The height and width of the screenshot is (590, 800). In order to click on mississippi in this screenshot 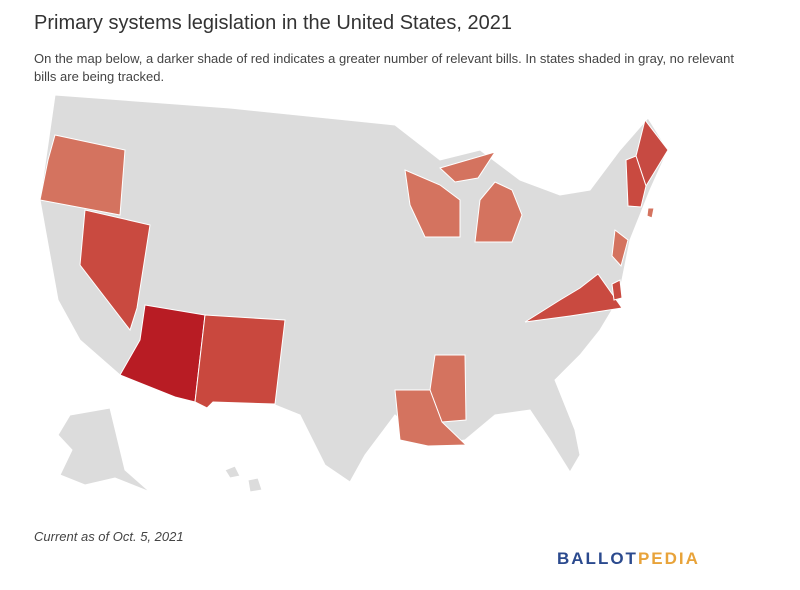, I will do `click(448, 388)`.